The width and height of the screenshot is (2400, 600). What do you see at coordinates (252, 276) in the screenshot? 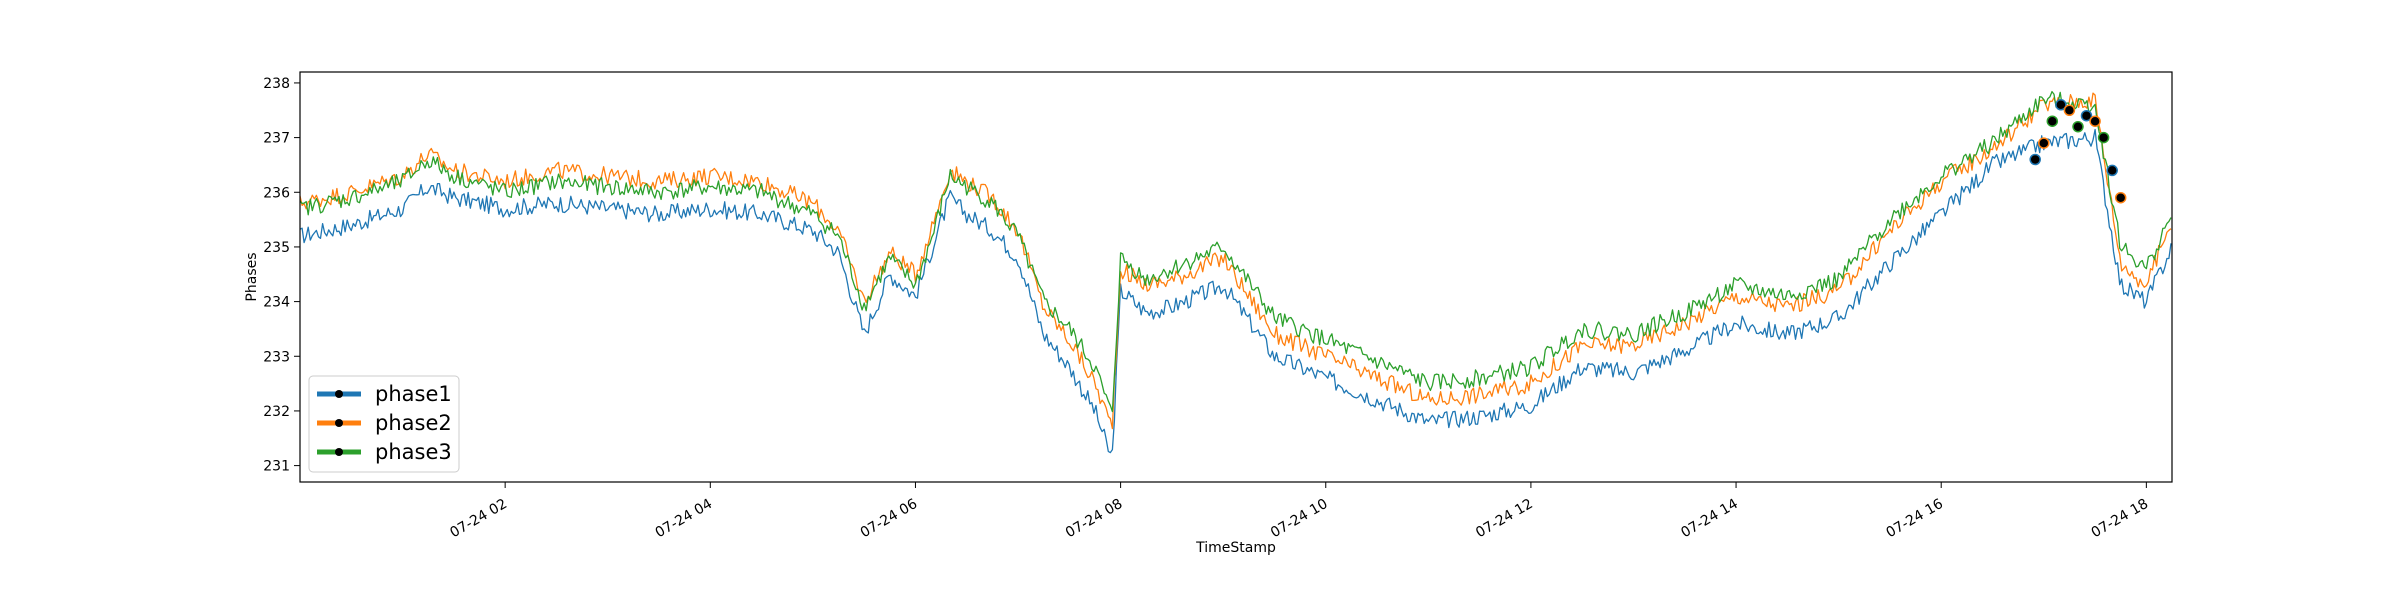
I see `y-axis-title: Phases` at bounding box center [252, 276].